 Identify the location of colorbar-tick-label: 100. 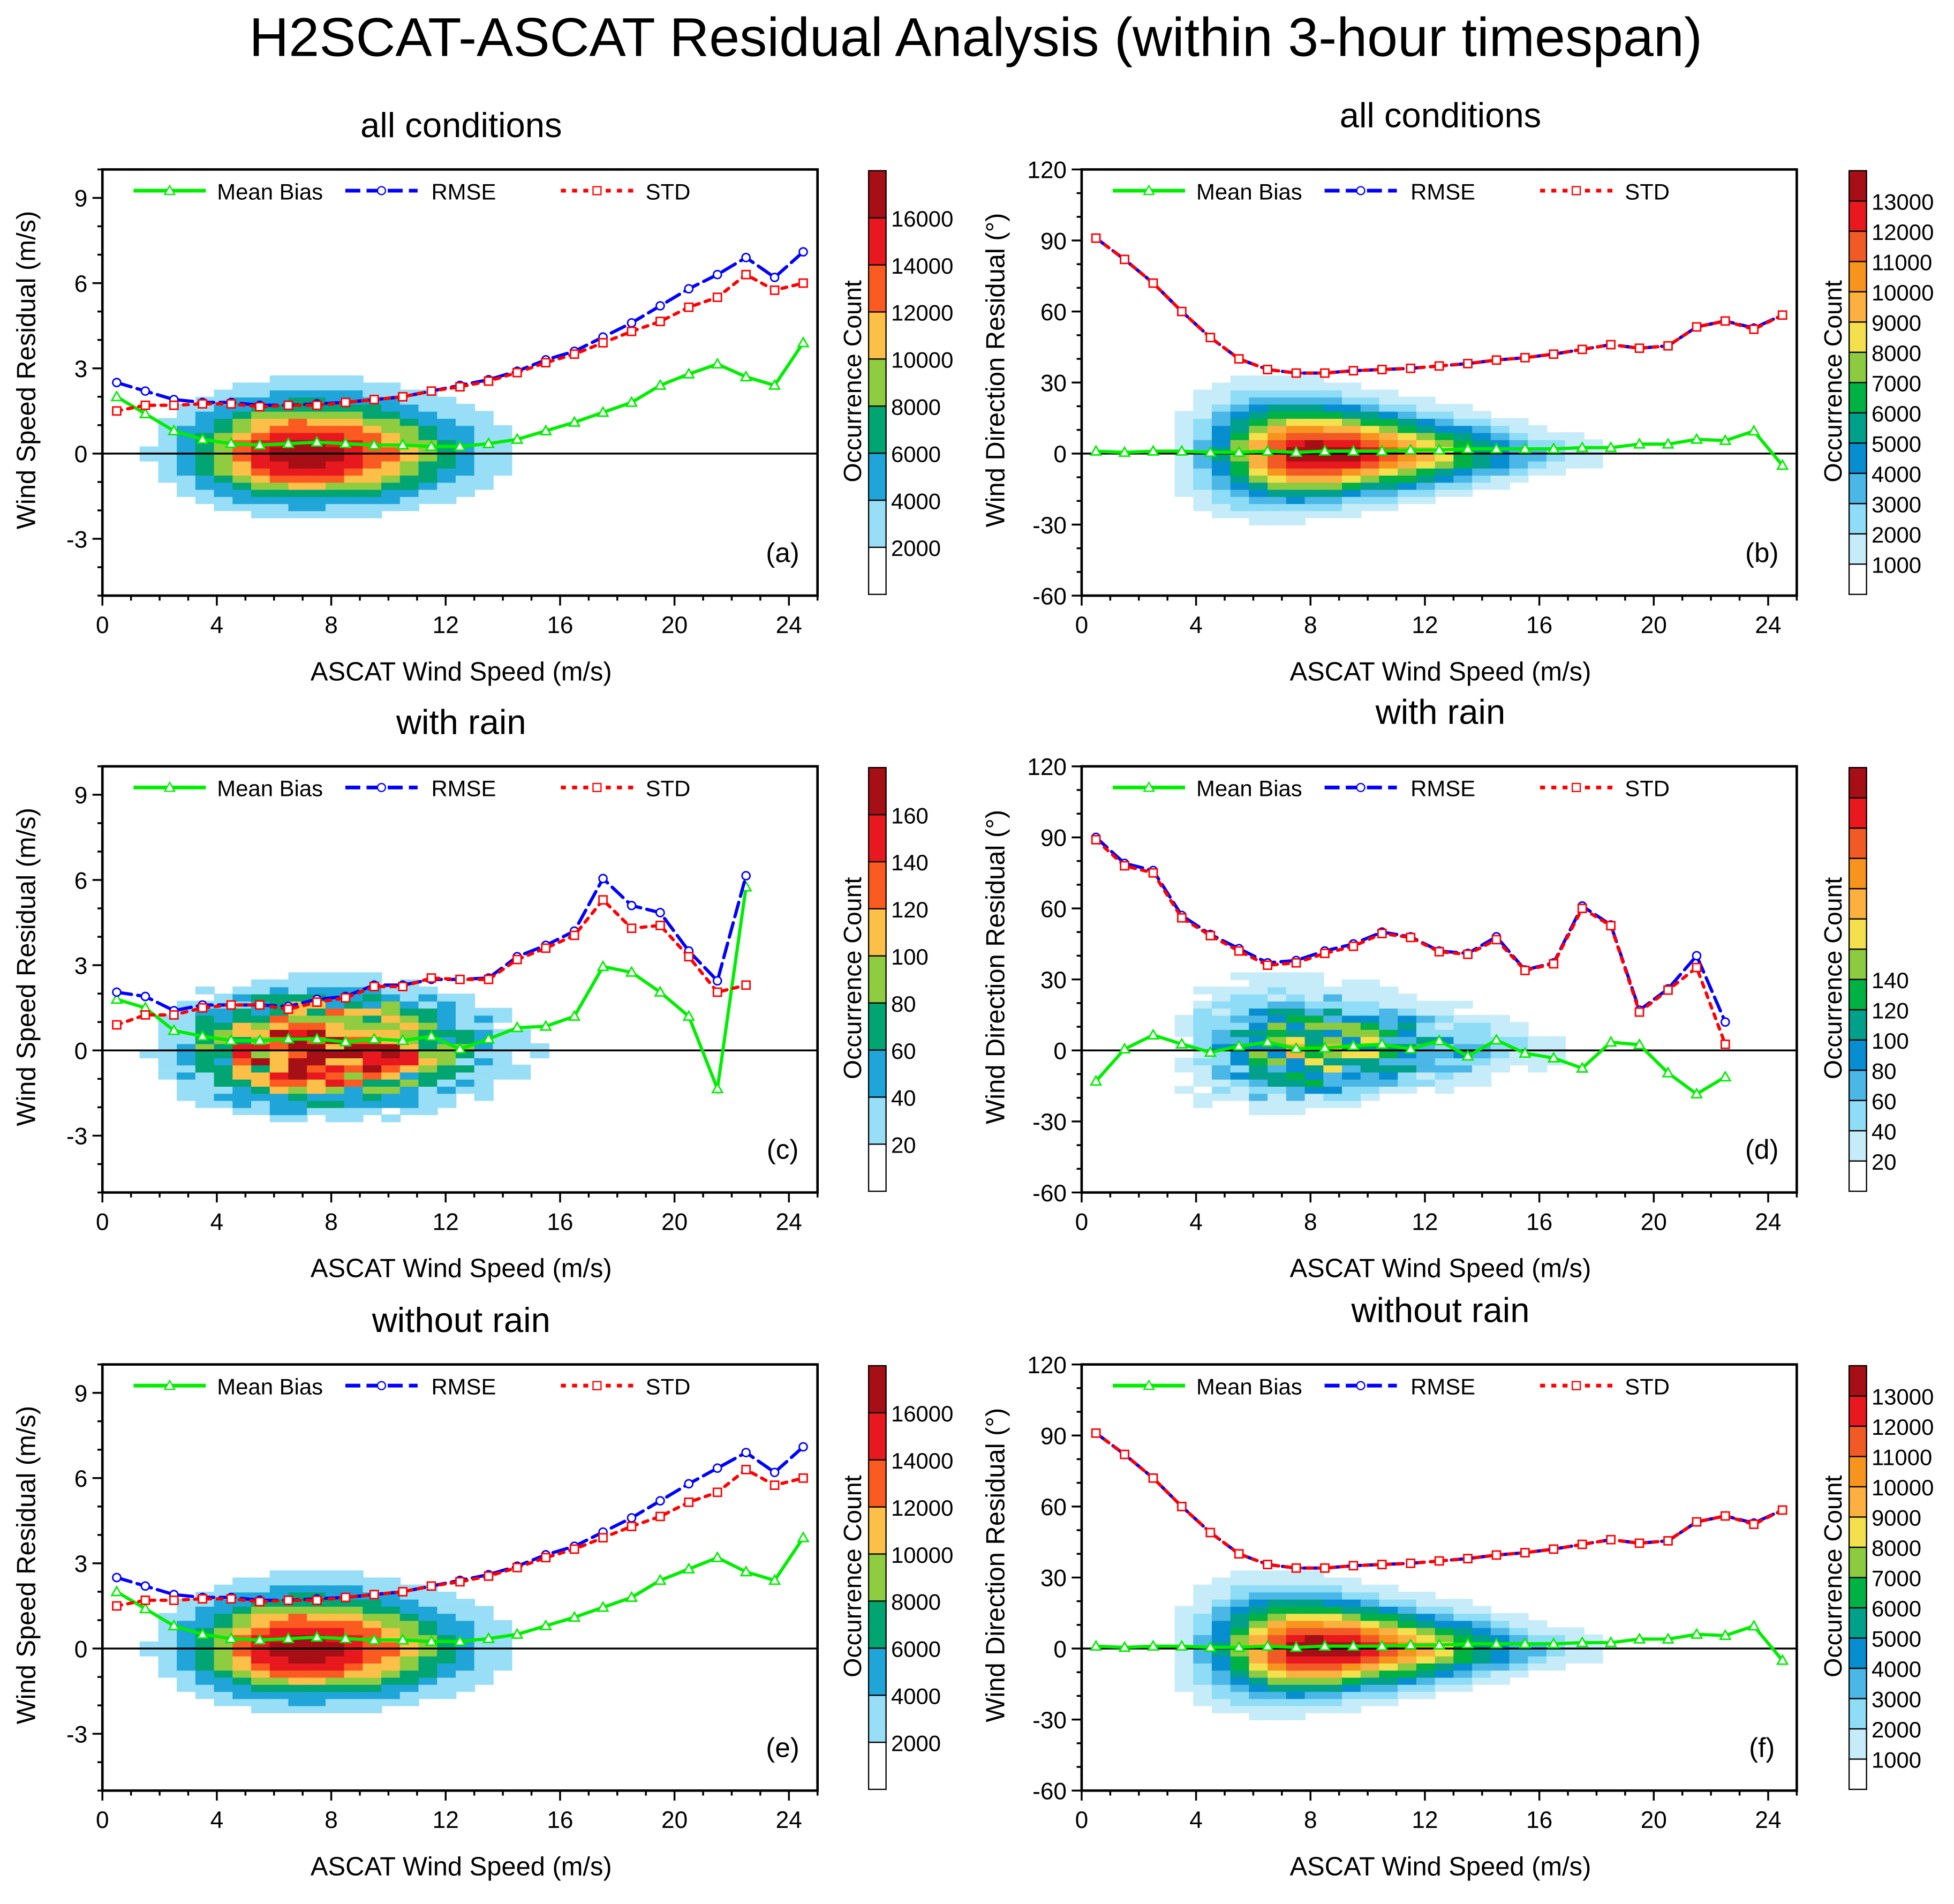
(910, 957).